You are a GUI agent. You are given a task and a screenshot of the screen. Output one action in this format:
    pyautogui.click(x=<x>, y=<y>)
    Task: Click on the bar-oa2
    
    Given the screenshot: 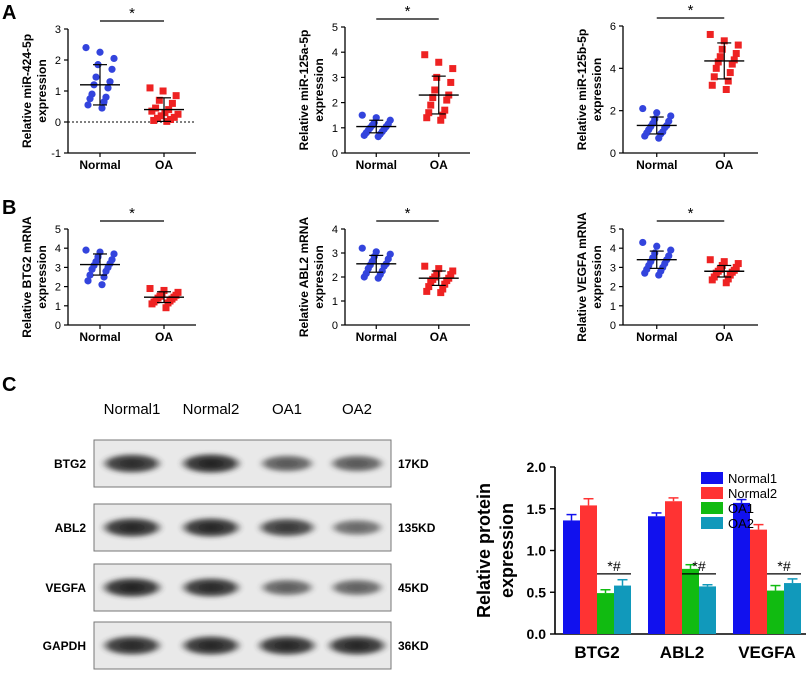 What is the action you would take?
    pyautogui.click(x=622, y=609)
    